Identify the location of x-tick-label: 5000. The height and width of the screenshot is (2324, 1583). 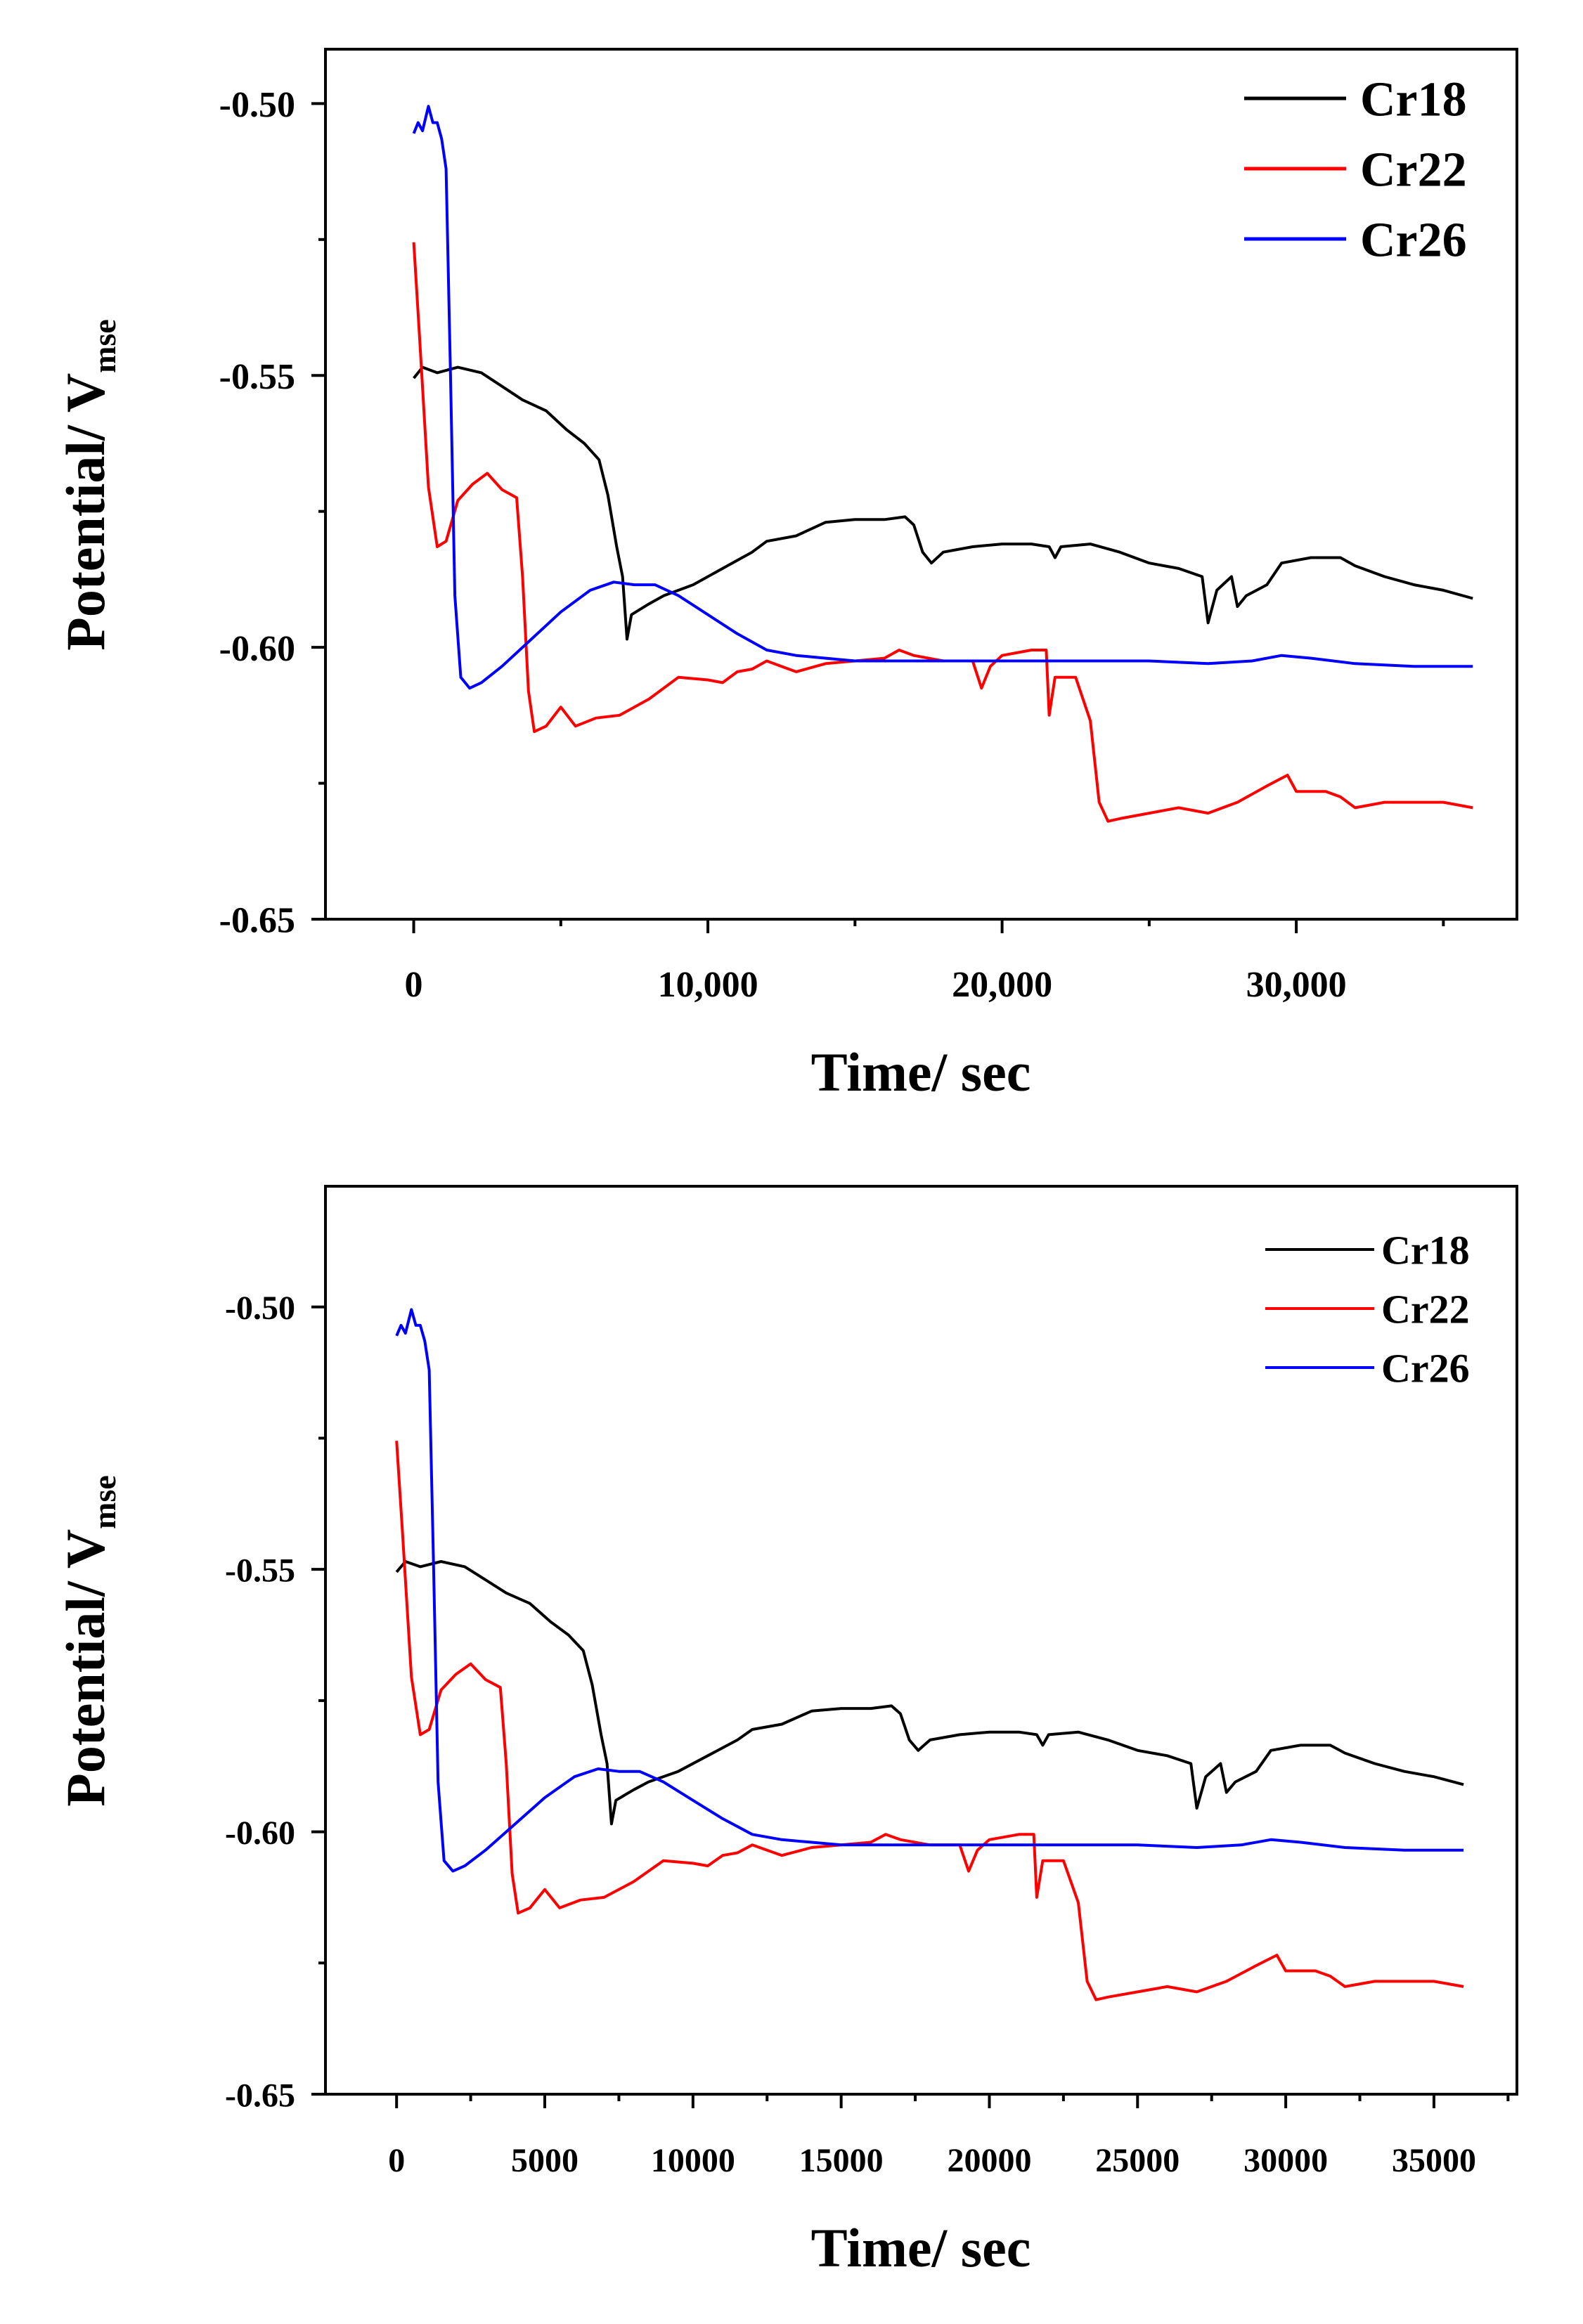
(545, 2160).